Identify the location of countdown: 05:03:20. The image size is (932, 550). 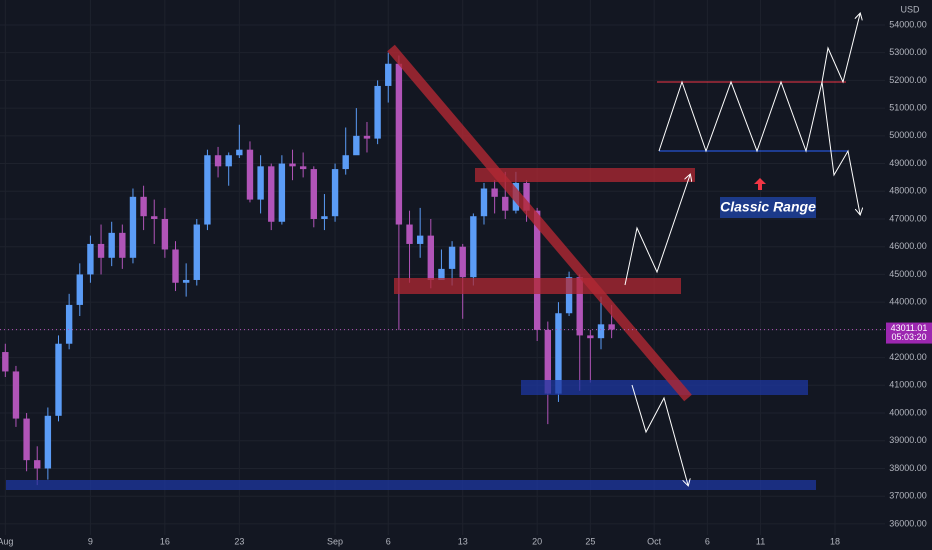
(908, 337).